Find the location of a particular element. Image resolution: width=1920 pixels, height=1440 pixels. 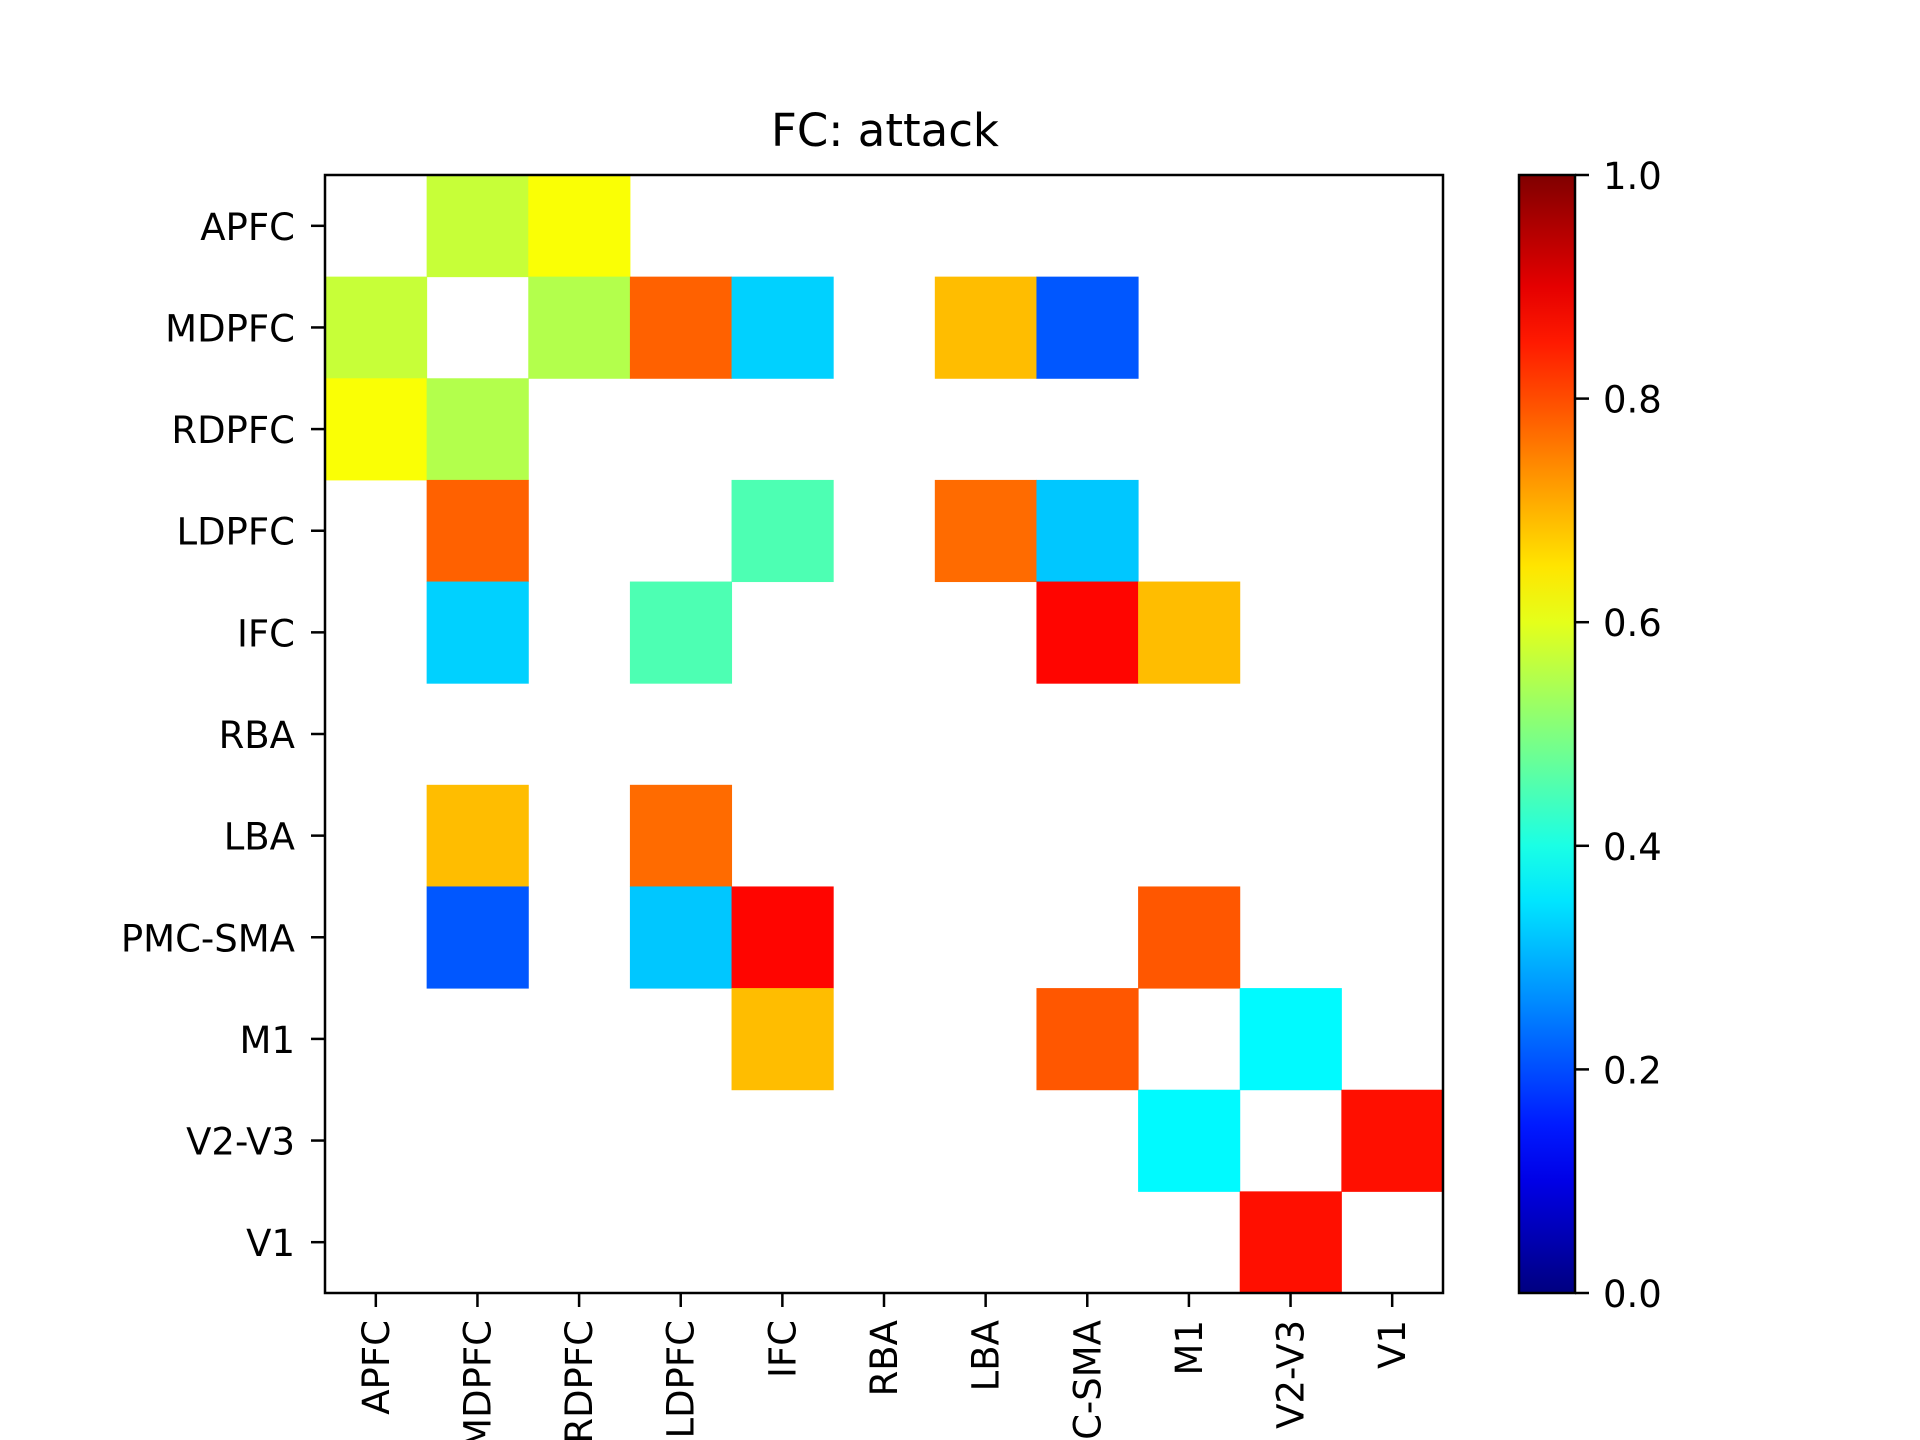

x-tick-label: IFC is located at coordinates (782, 1349).